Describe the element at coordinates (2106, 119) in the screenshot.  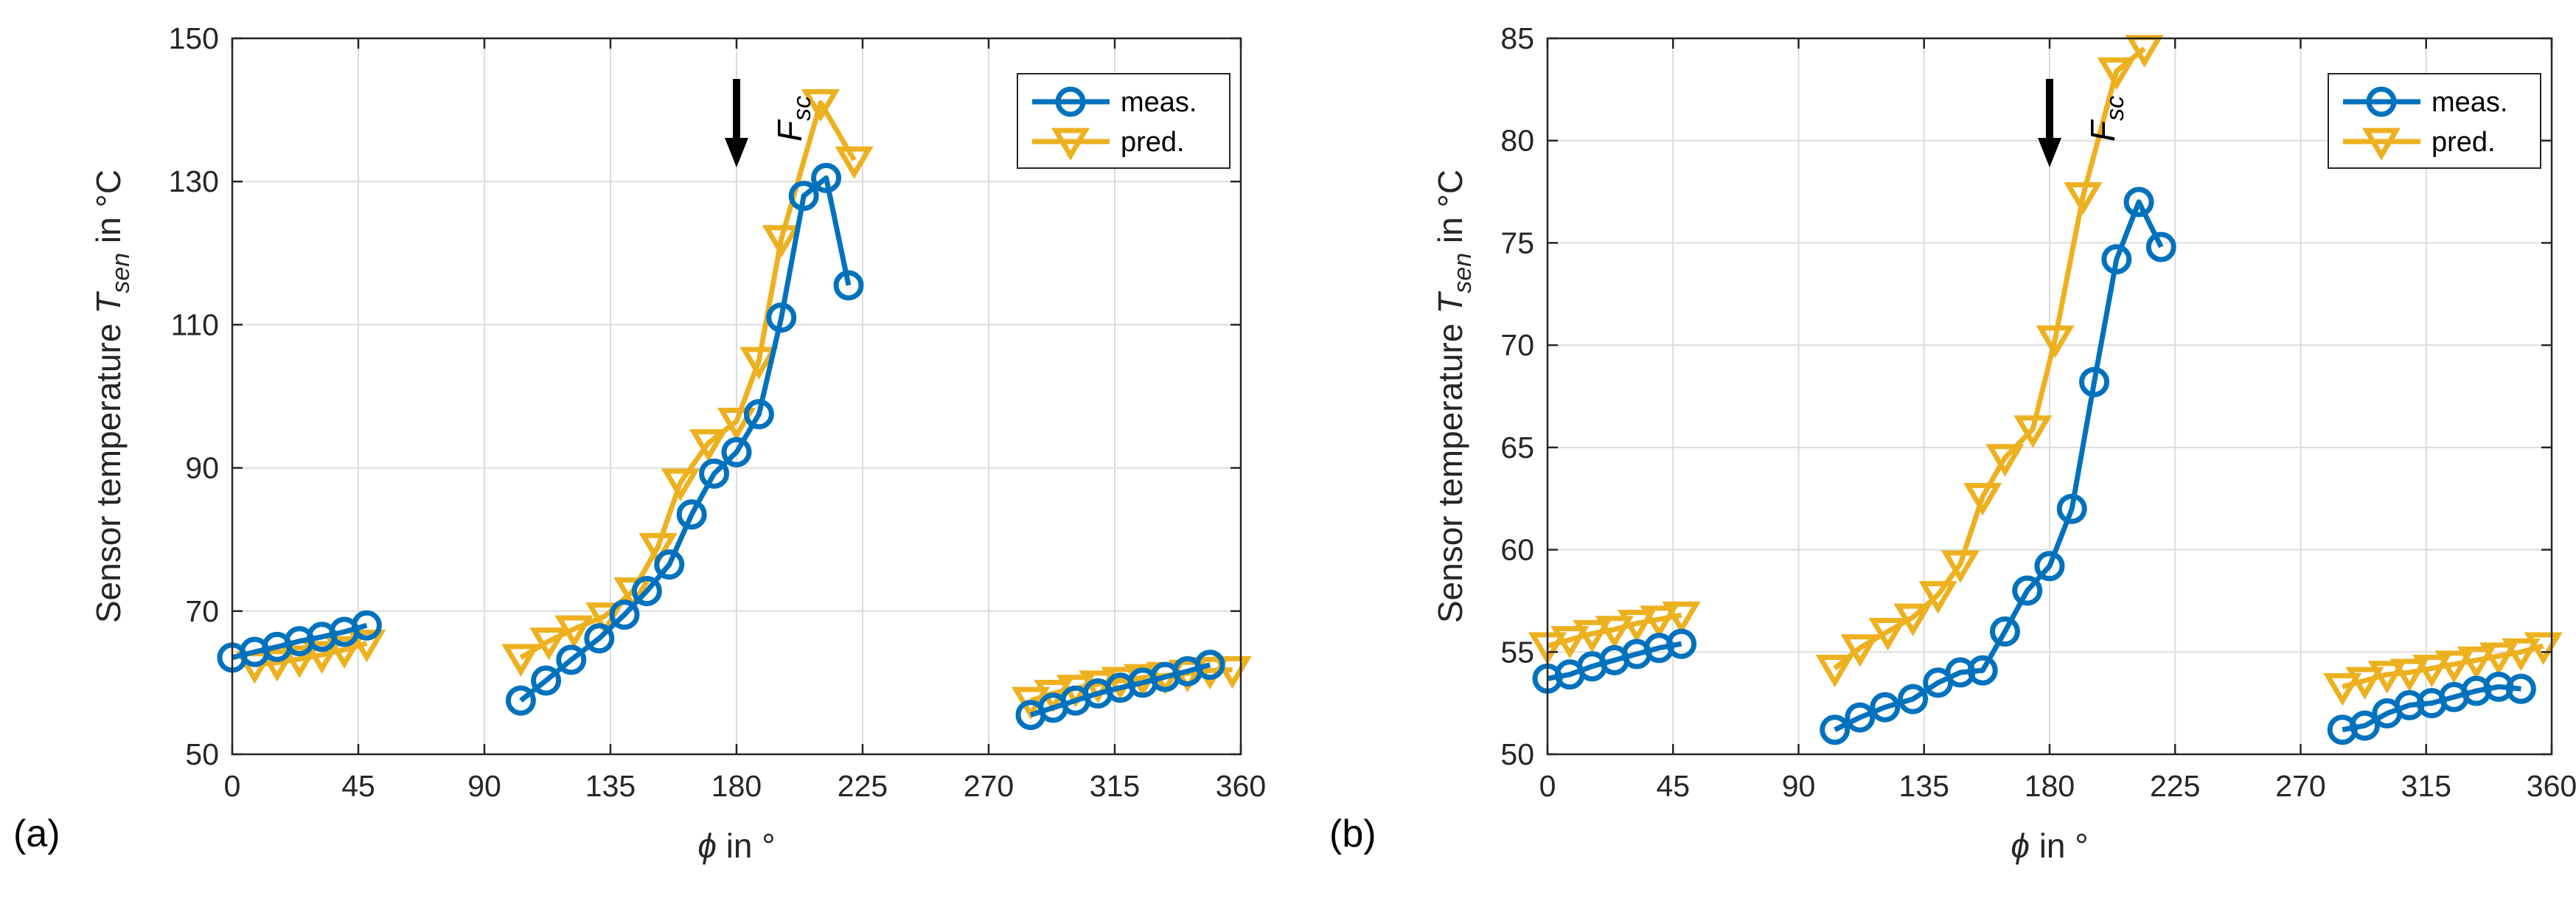
I see `fsc-label-b: Fsc` at that location.